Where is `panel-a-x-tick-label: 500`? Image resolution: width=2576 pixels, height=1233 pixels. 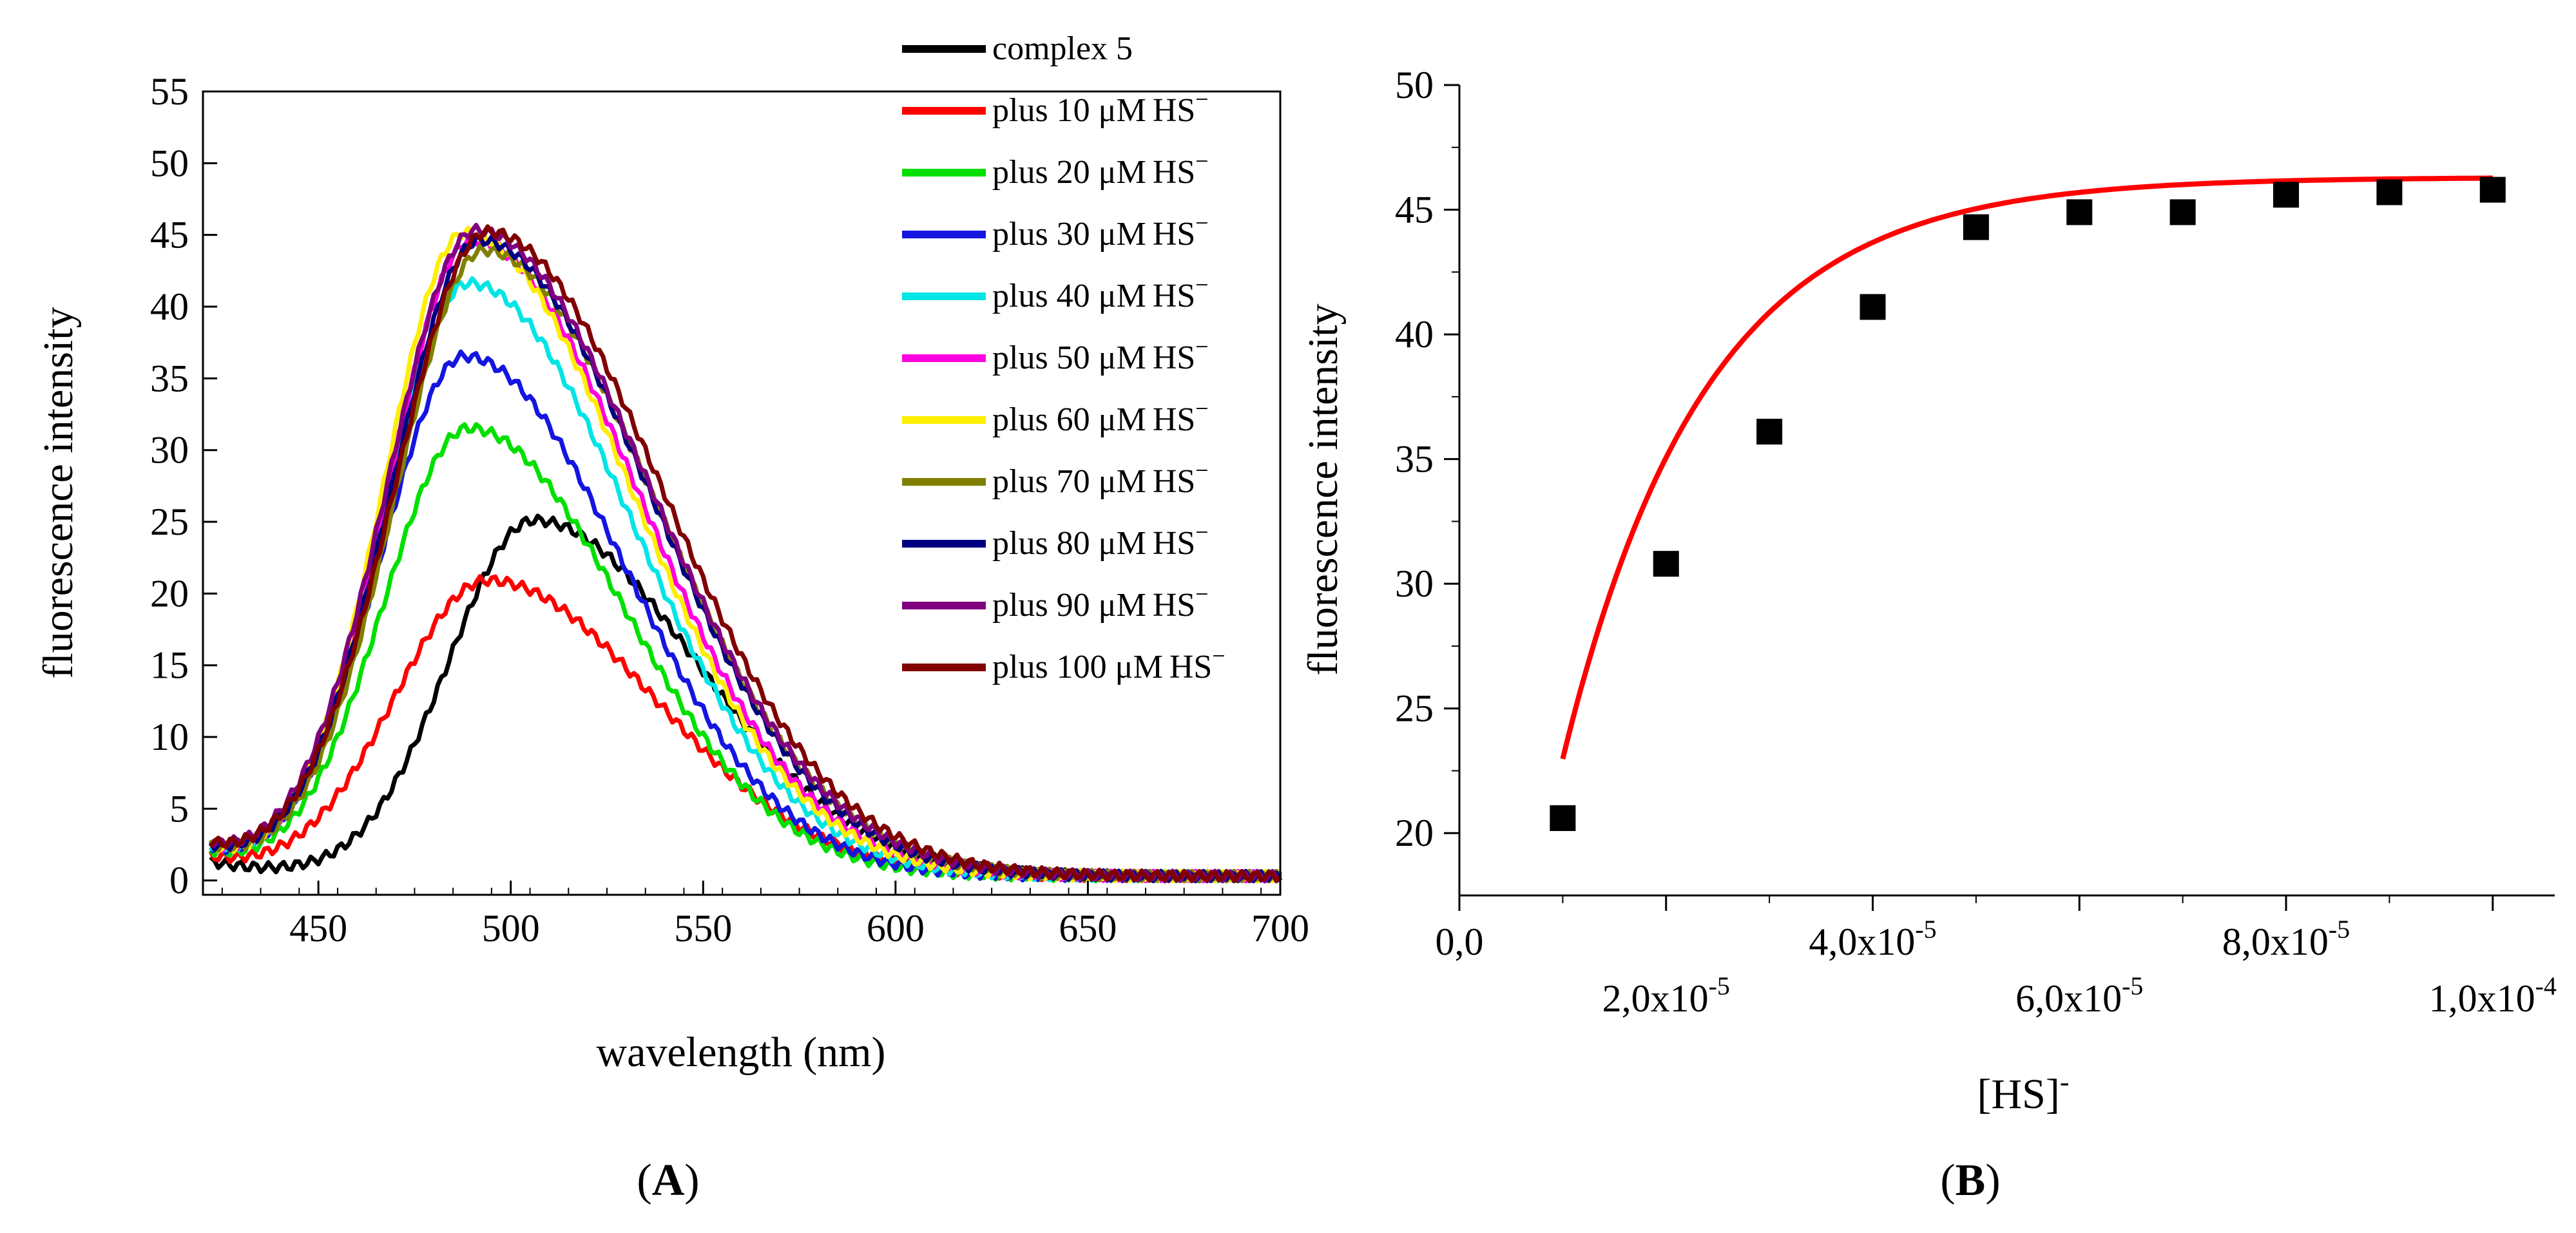 panel-a-x-tick-label: 500 is located at coordinates (511, 928).